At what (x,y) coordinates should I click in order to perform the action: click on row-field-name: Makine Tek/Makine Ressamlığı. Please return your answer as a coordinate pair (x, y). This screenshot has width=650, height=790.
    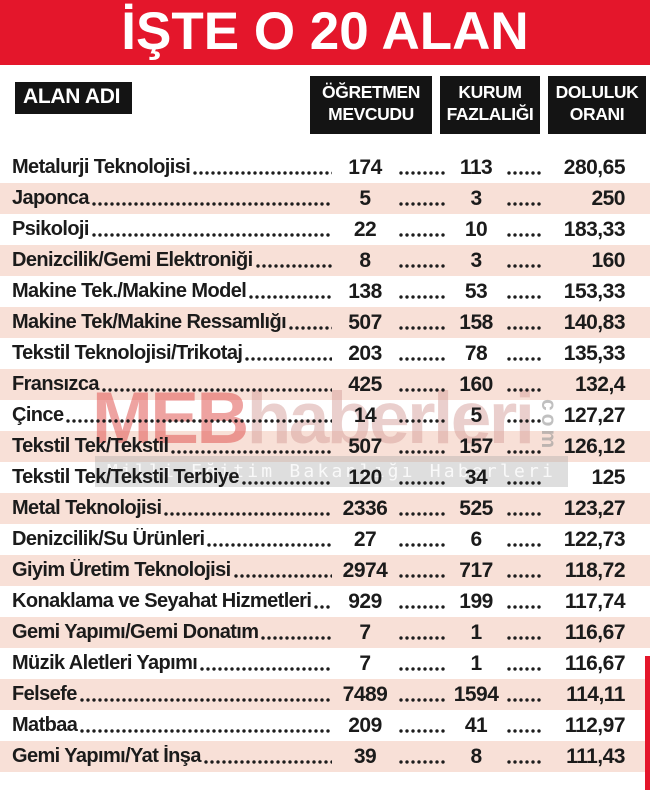
    Looking at the image, I should click on (149, 322).